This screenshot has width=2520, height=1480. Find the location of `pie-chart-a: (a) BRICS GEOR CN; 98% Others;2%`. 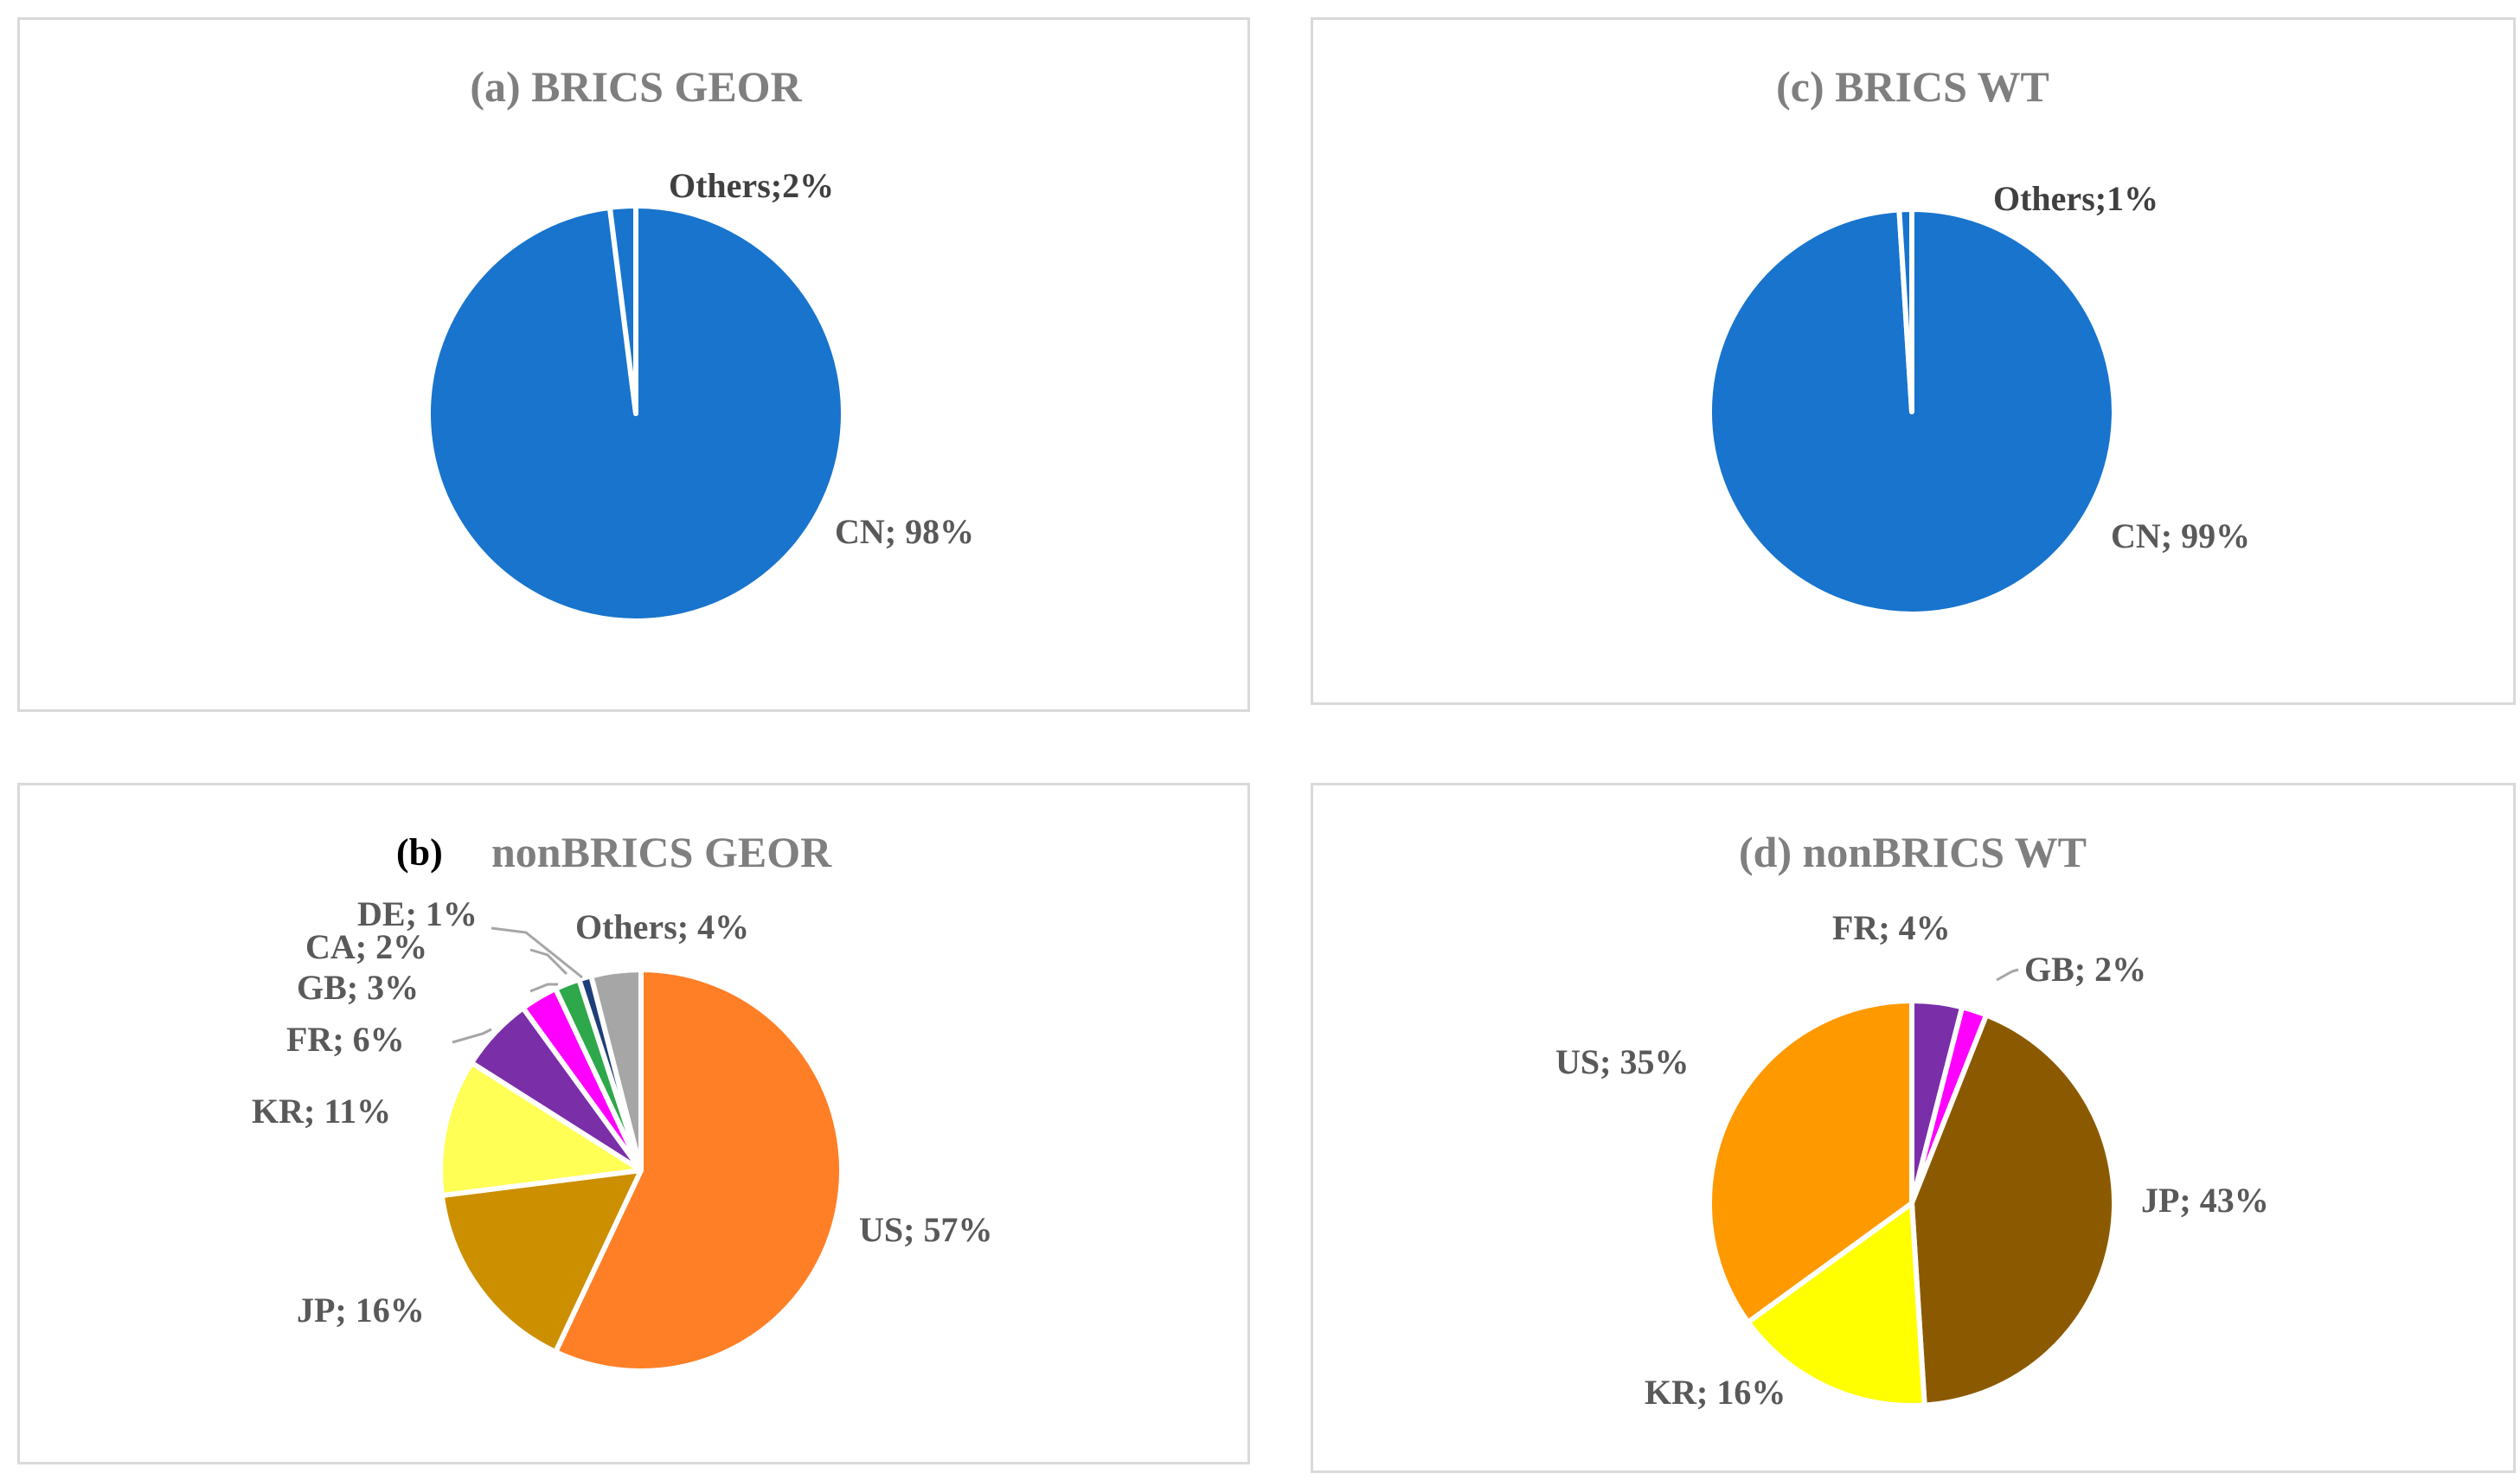

pie-chart-a: (a) BRICS GEOR CN; 98% Others;2% is located at coordinates (699, 343).